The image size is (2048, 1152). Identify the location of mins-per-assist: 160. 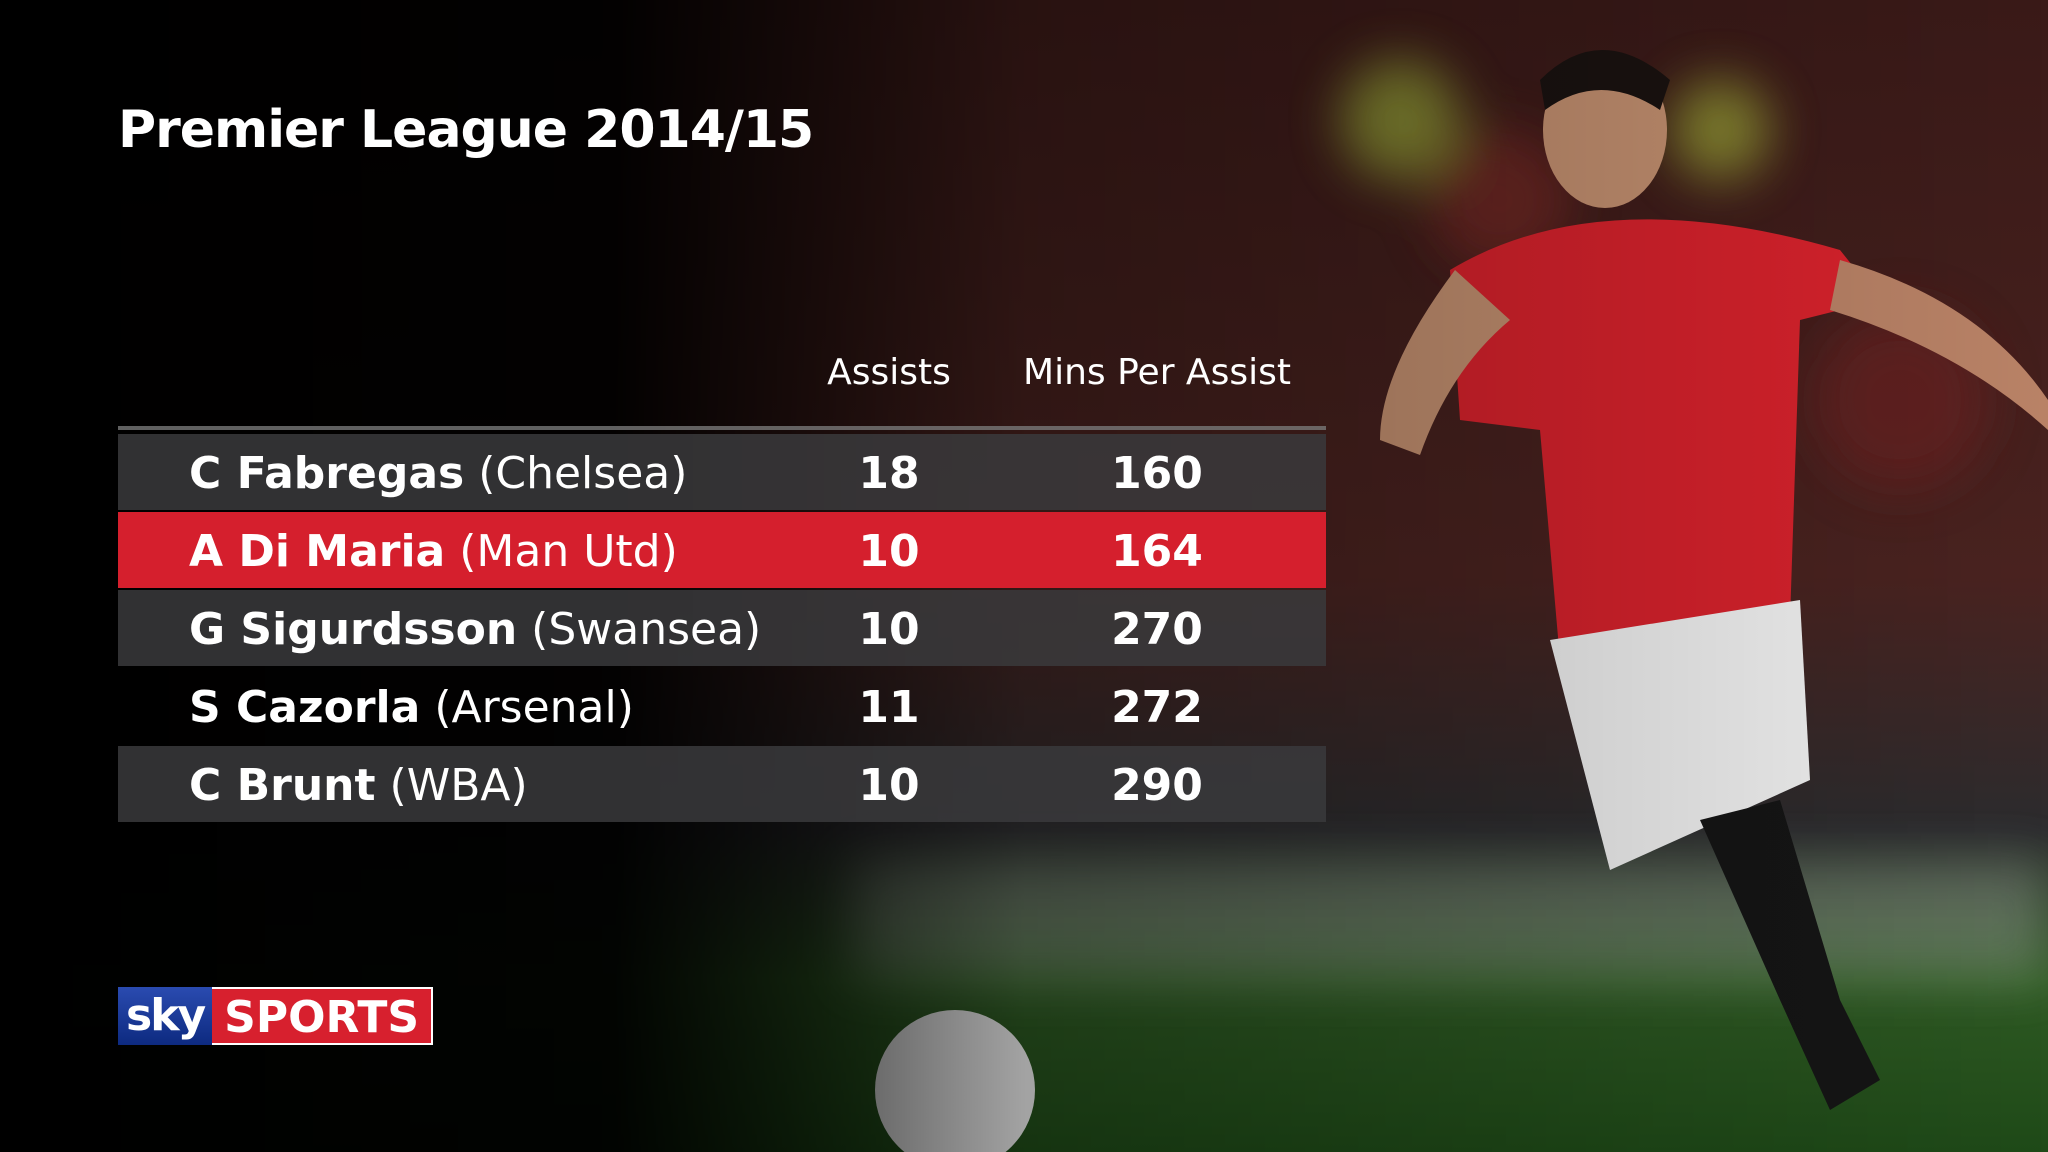
(1157, 473).